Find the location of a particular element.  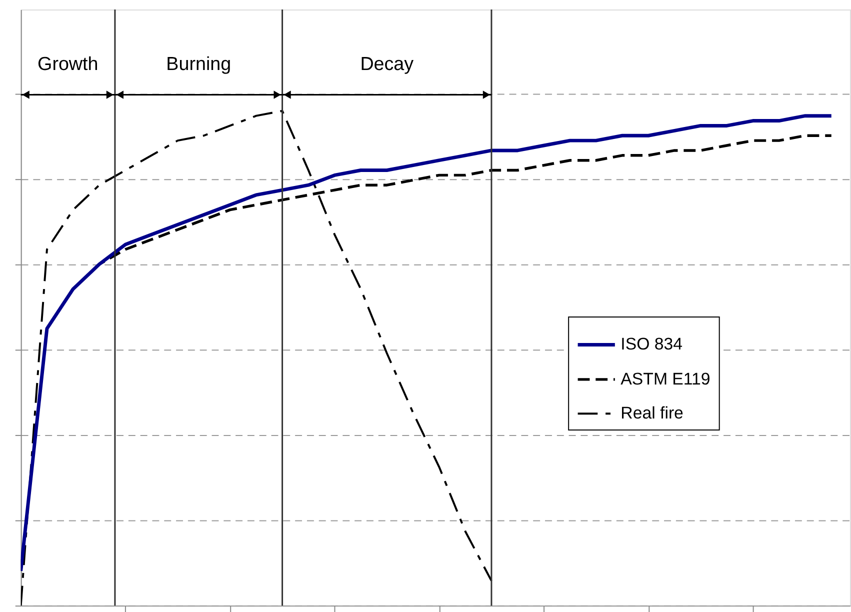

legend-label: Real fire is located at coordinates (652, 413).